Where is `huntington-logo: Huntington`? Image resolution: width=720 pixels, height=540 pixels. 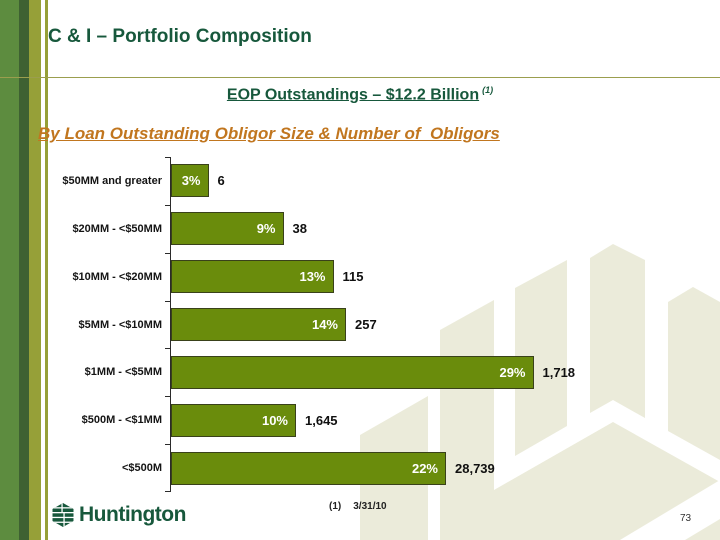
huntington-logo: Huntington is located at coordinates (119, 515).